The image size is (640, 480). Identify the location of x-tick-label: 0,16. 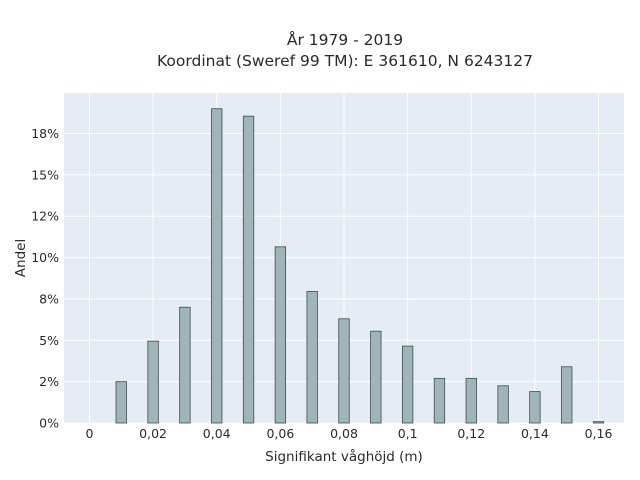
(599, 433).